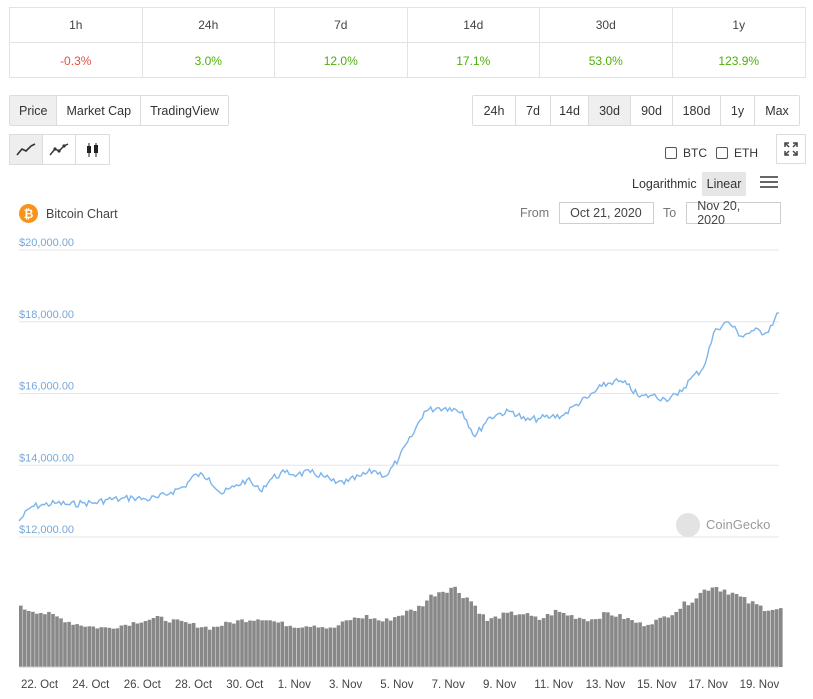  What do you see at coordinates (474, 60) in the screenshot?
I see `change-value-14d: 17.1%` at bounding box center [474, 60].